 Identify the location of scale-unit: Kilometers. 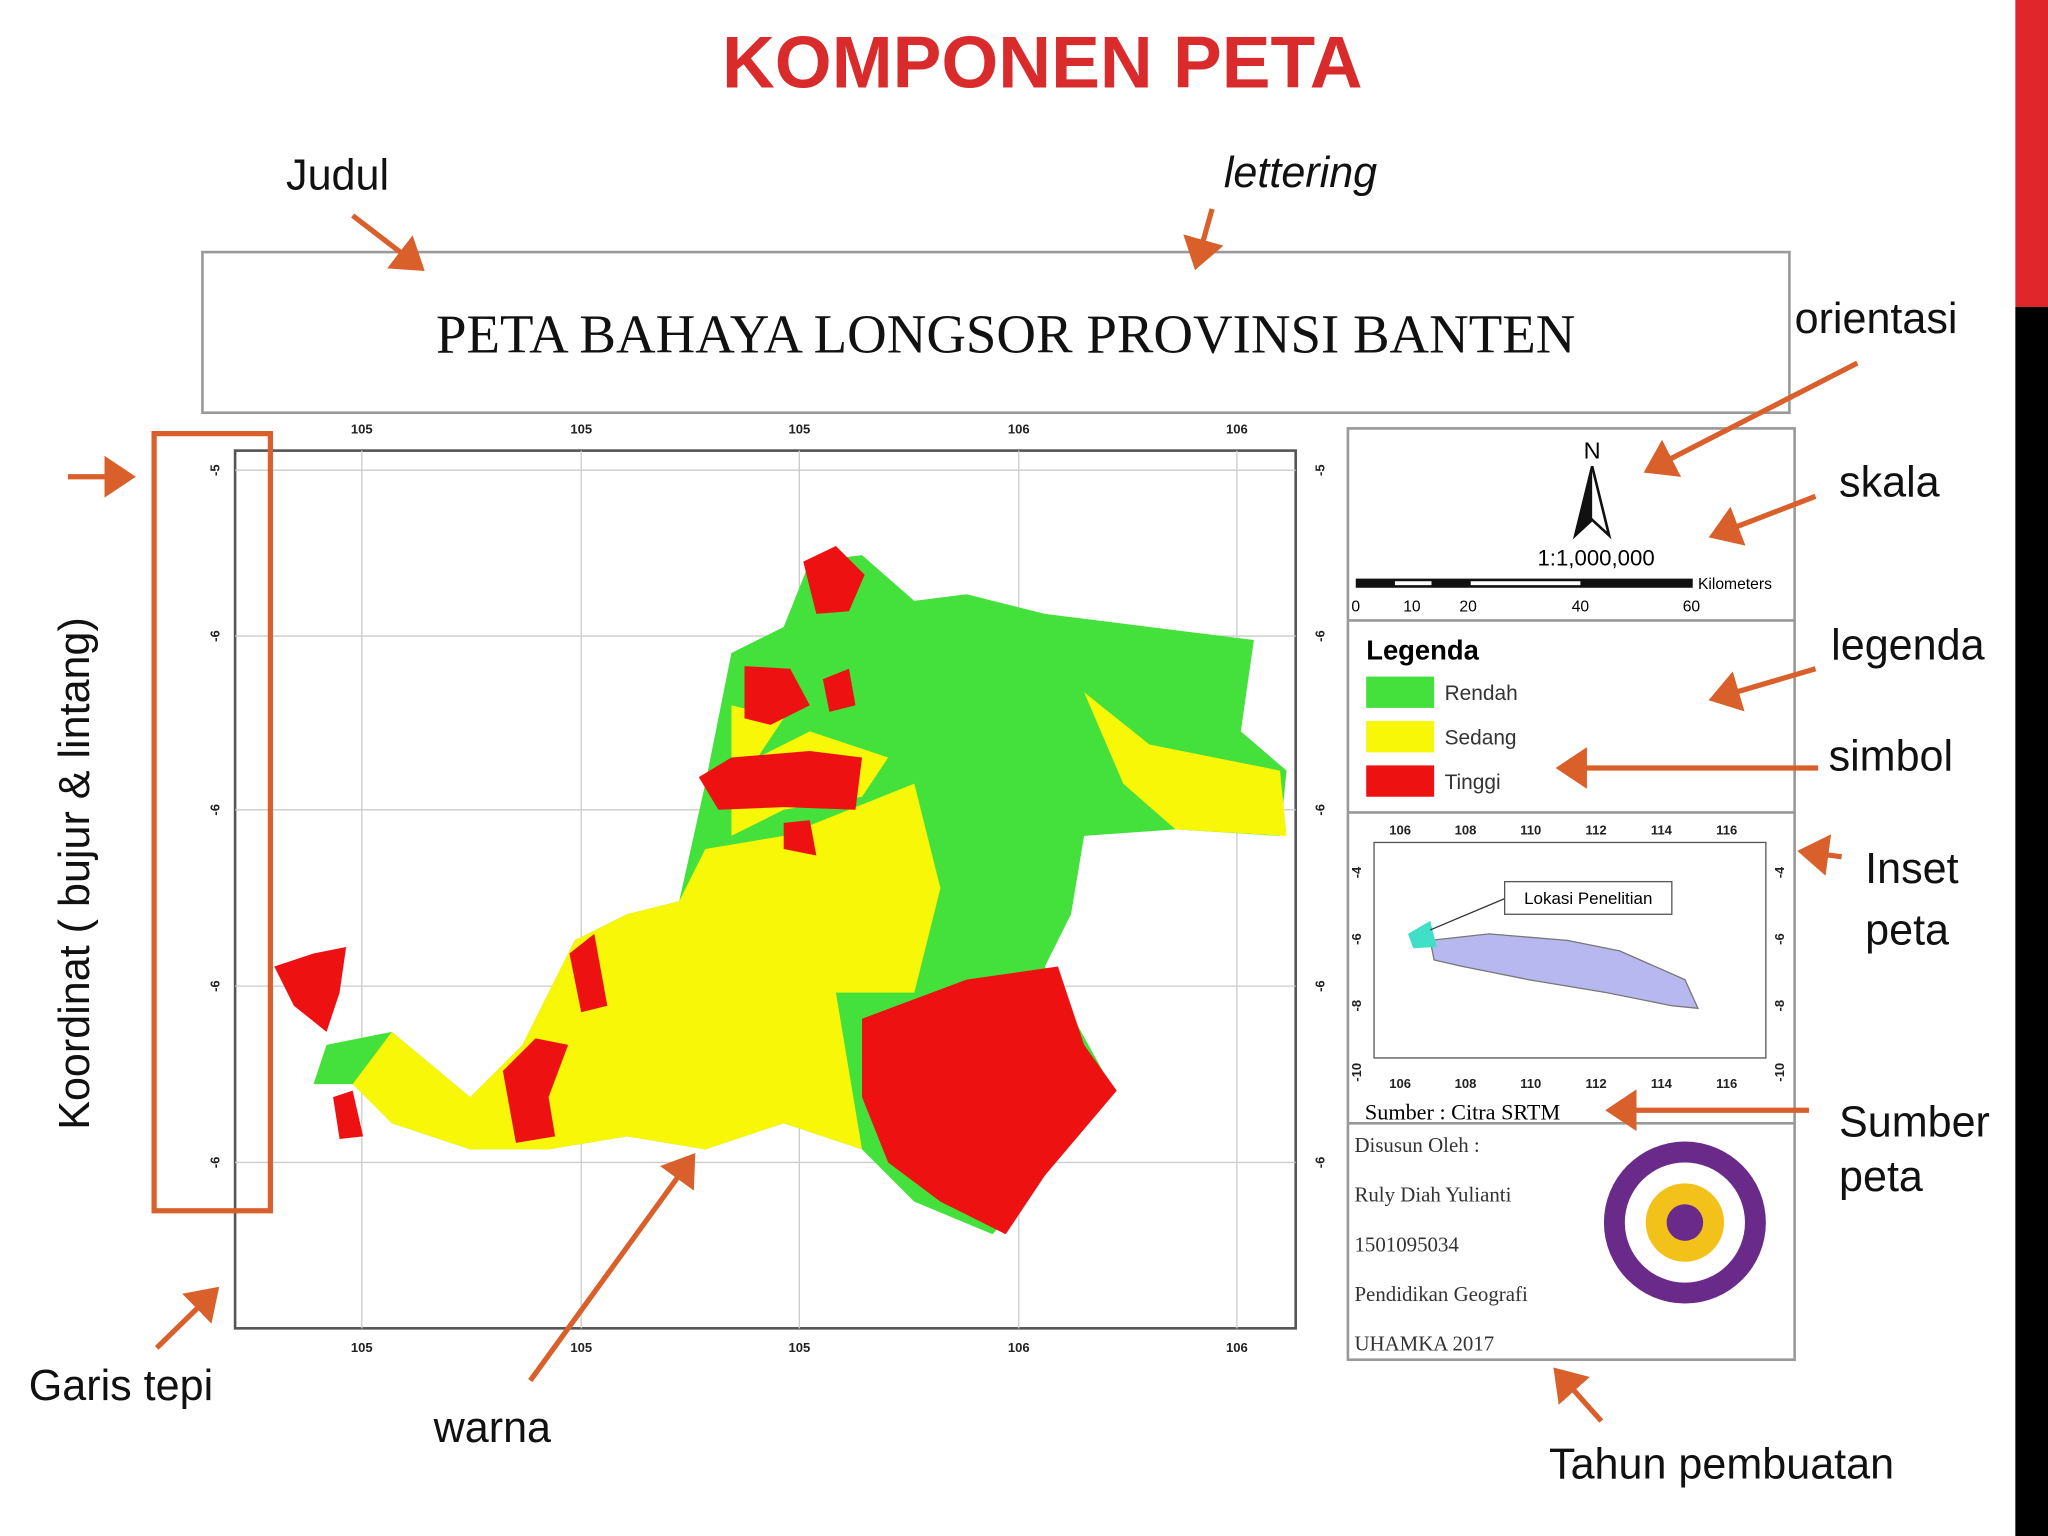
(1735, 584).